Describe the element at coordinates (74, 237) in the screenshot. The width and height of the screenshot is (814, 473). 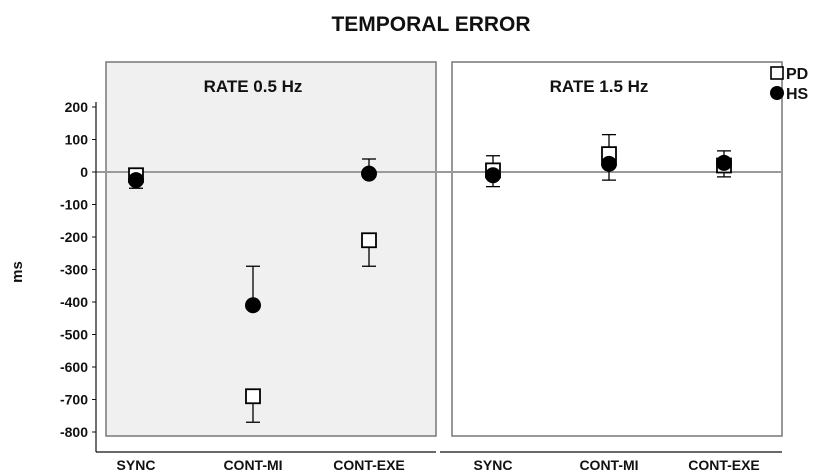
I see `y-tick-label: -200` at that location.